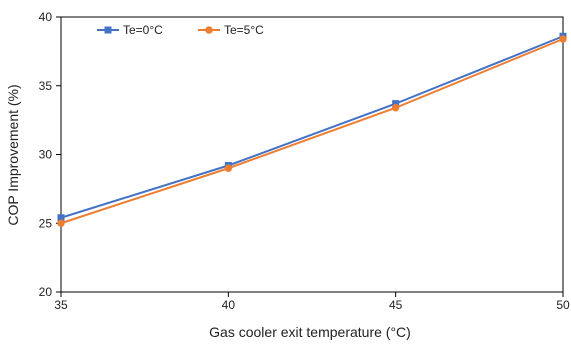 The image size is (571, 347). I want to click on legend-label: Te=0°C, so click(143, 30).